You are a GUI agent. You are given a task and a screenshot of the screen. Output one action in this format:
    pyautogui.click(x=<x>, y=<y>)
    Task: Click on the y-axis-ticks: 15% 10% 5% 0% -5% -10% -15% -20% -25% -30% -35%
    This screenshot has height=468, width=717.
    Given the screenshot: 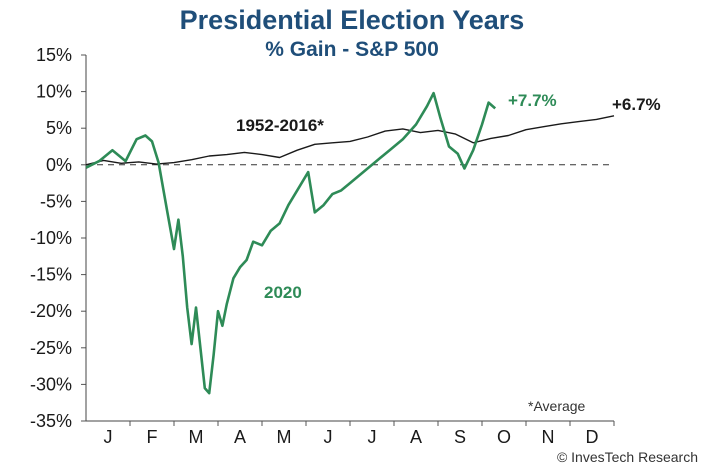 What is the action you would take?
    pyautogui.click(x=58, y=238)
    